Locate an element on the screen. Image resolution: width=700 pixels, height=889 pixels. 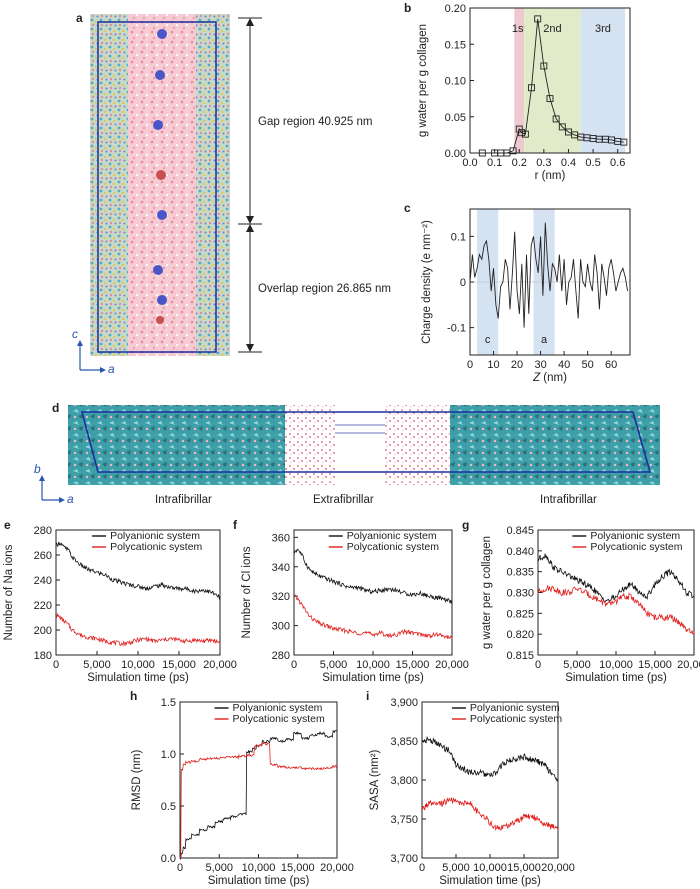
xtick-label-b-5: 0.5 is located at coordinates (592, 163).